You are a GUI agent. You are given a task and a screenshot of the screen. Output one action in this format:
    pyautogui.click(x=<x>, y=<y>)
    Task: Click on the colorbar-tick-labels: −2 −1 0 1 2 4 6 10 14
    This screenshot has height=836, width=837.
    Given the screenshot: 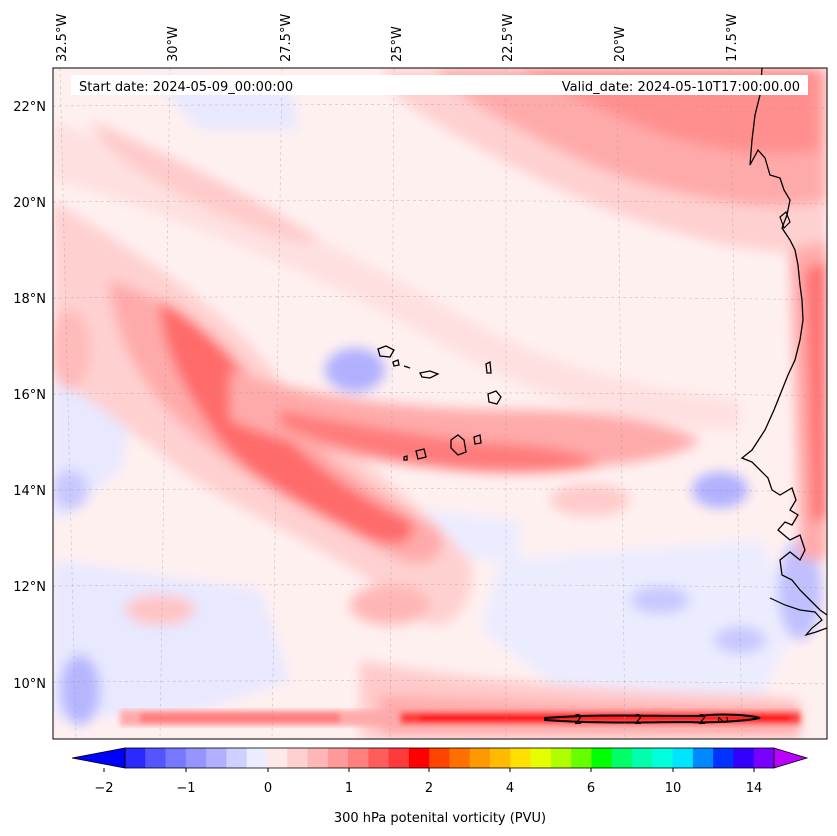 What is the action you would take?
    pyautogui.click(x=428, y=788)
    